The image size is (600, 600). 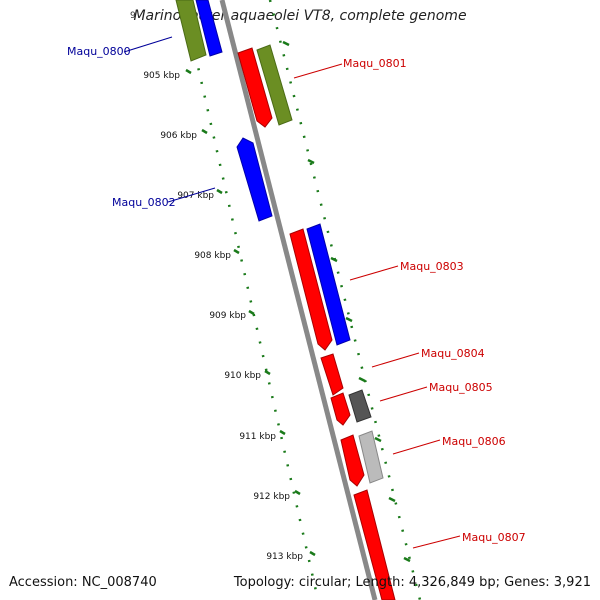 What do you see at coordinates (432, 266) in the screenshot?
I see `gene-label-maqu-0803: Maqu_0803` at bounding box center [432, 266].